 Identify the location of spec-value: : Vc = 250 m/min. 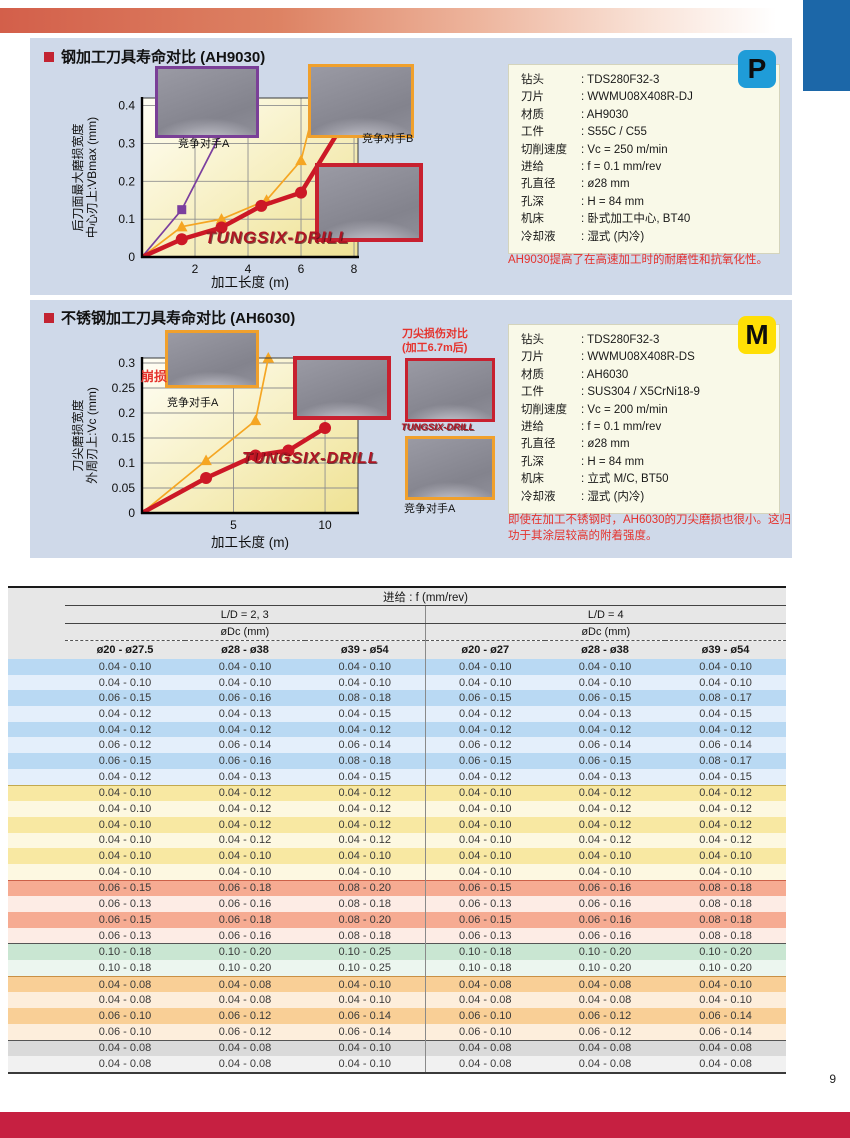
(624, 149).